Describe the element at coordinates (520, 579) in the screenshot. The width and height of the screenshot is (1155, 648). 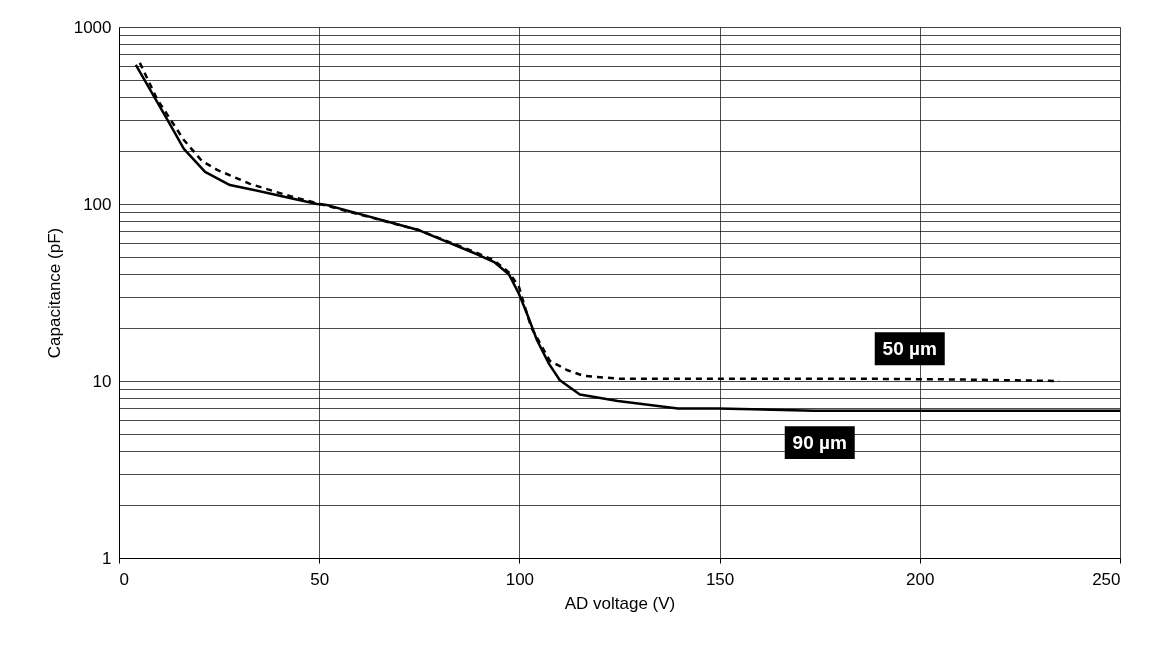
I see `x-tick-label: 100` at that location.